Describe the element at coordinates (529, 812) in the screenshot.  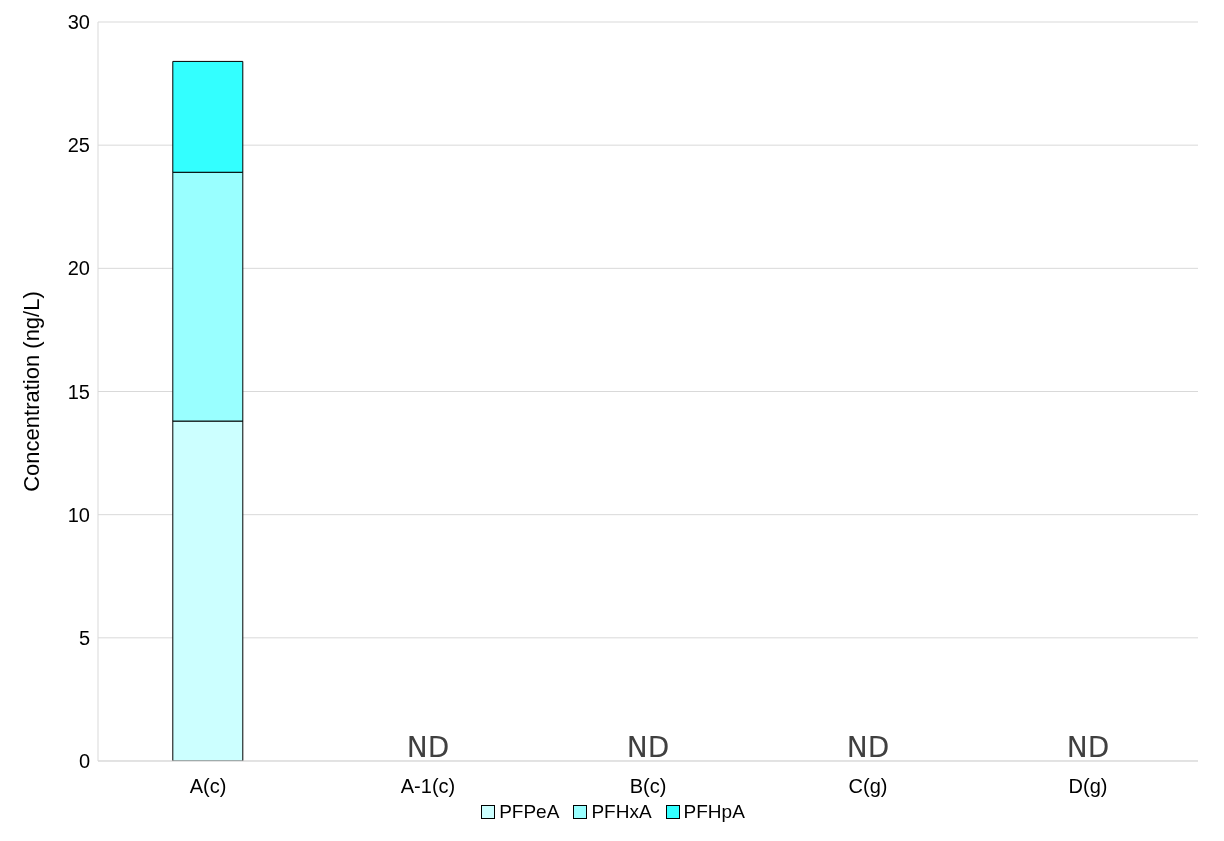
I see `legend-label: PFPeA` at that location.